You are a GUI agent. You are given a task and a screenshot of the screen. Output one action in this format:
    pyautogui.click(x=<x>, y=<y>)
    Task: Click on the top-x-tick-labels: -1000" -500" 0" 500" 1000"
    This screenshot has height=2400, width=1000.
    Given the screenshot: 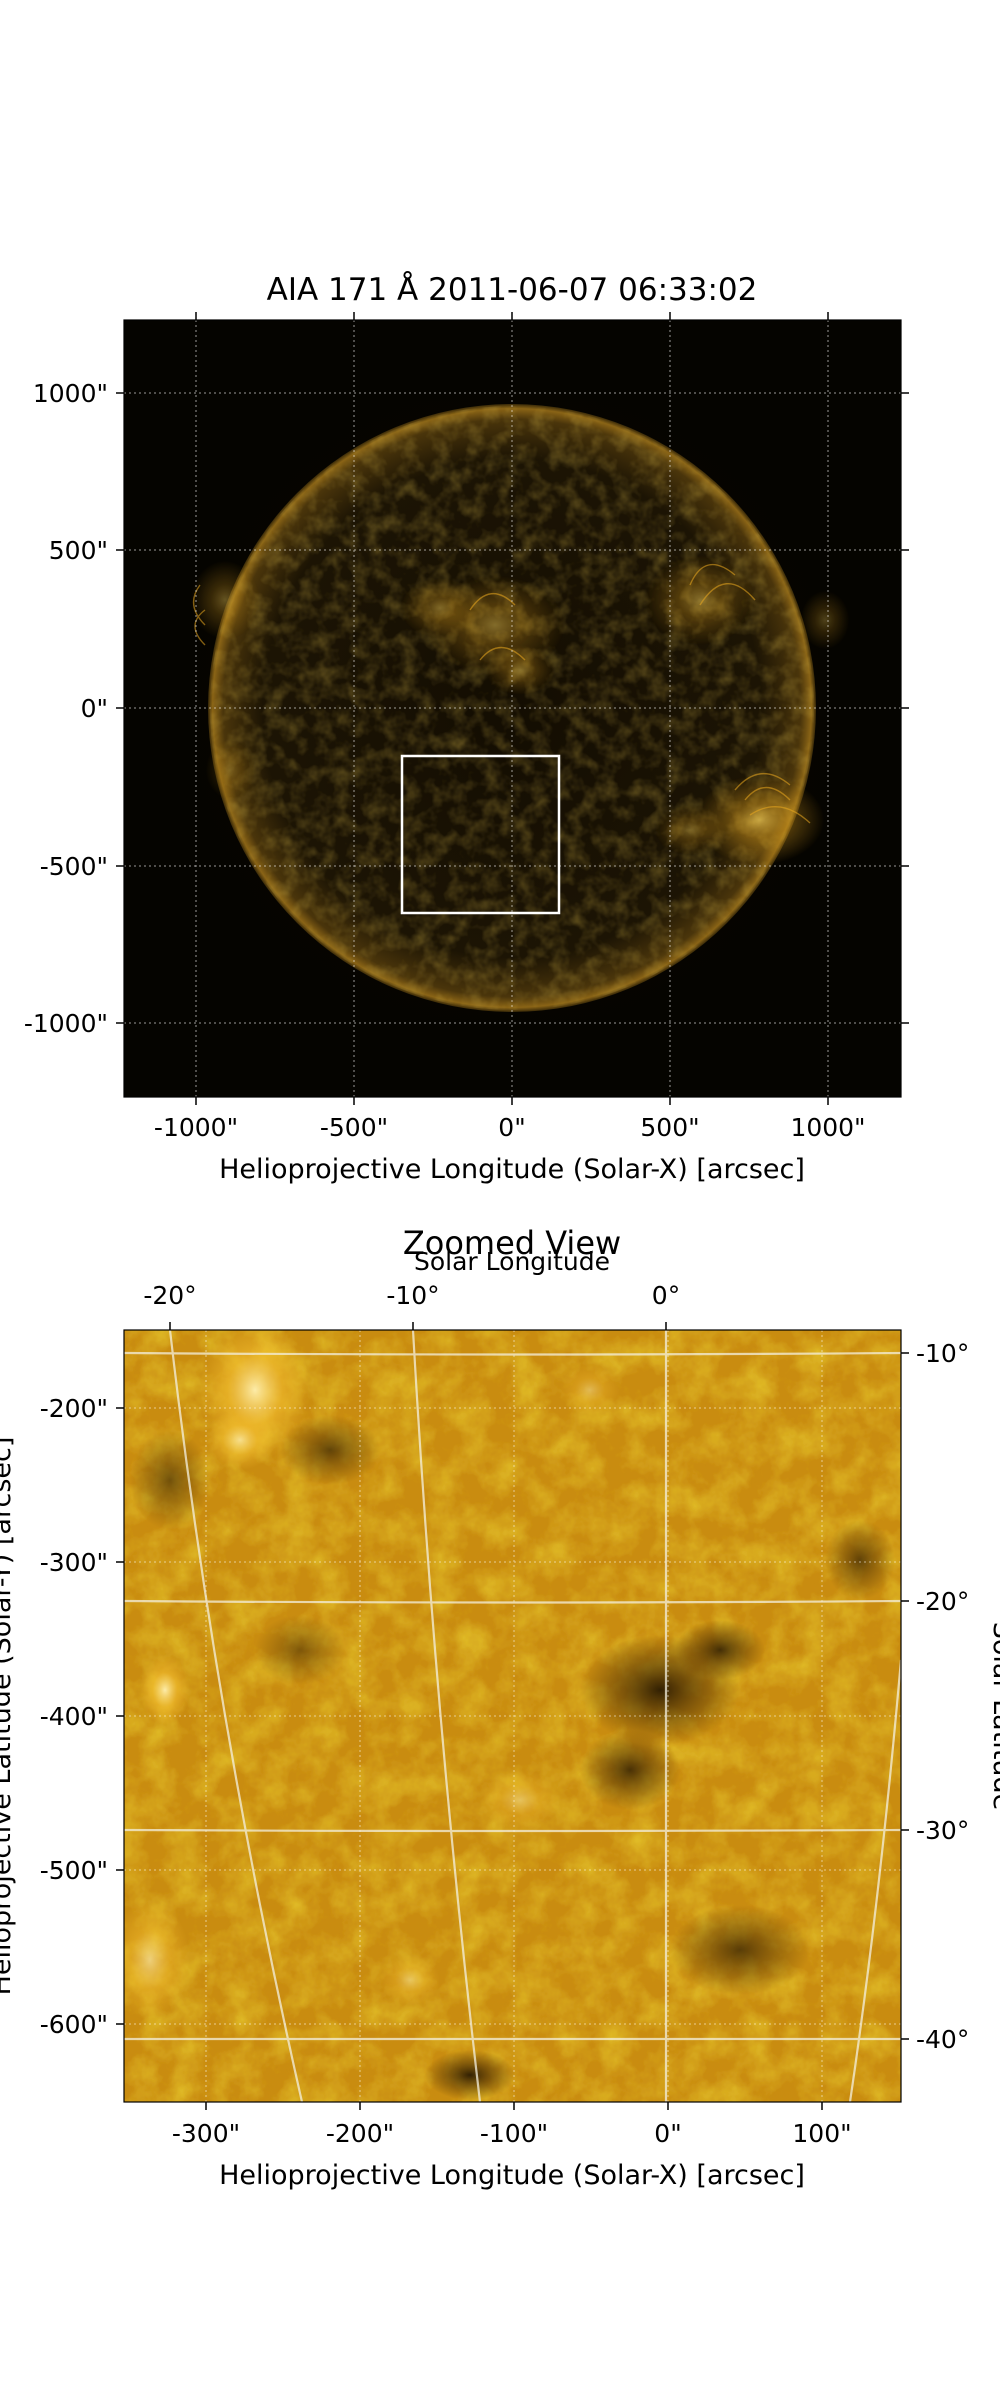 What is the action you would take?
    pyautogui.click(x=510, y=1127)
    